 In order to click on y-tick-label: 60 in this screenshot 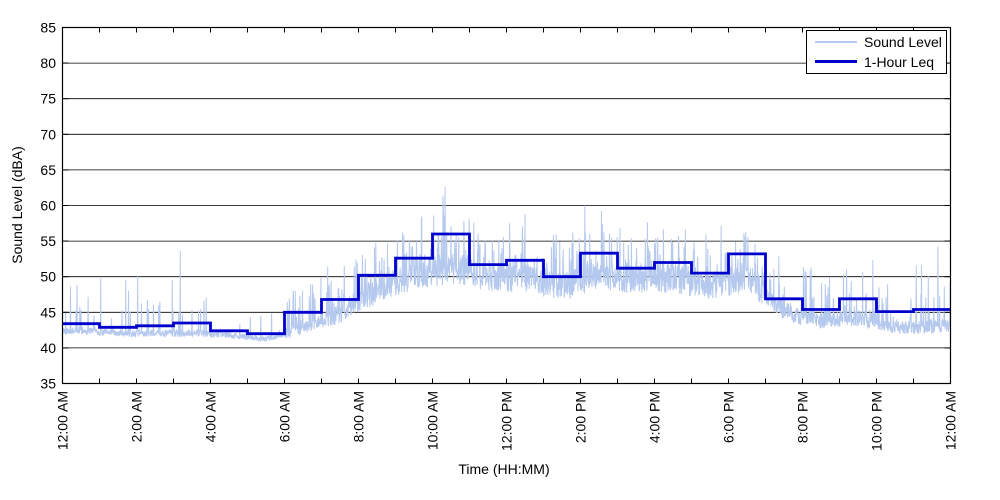, I will do `click(48, 206)`.